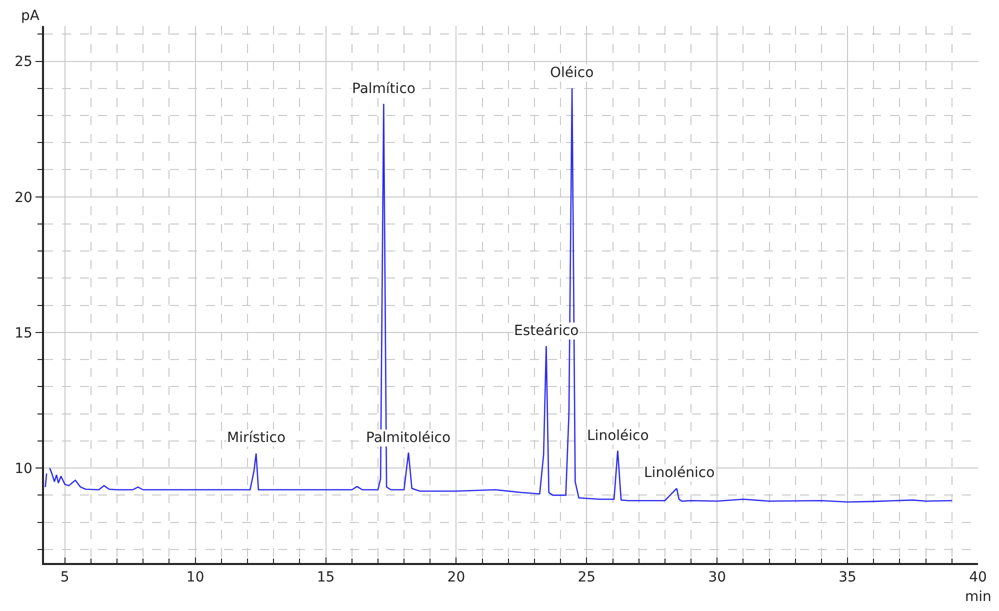  Describe the element at coordinates (717, 578) in the screenshot. I see `x-tick-label: 30` at that location.